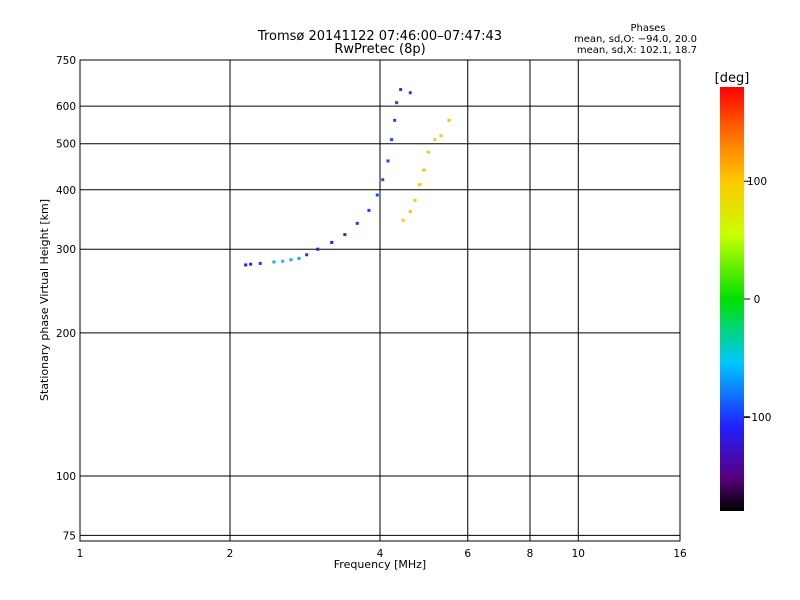 The width and height of the screenshot is (800, 600). What do you see at coordinates (467, 554) in the screenshot?
I see `x-tick-label: 6` at bounding box center [467, 554].